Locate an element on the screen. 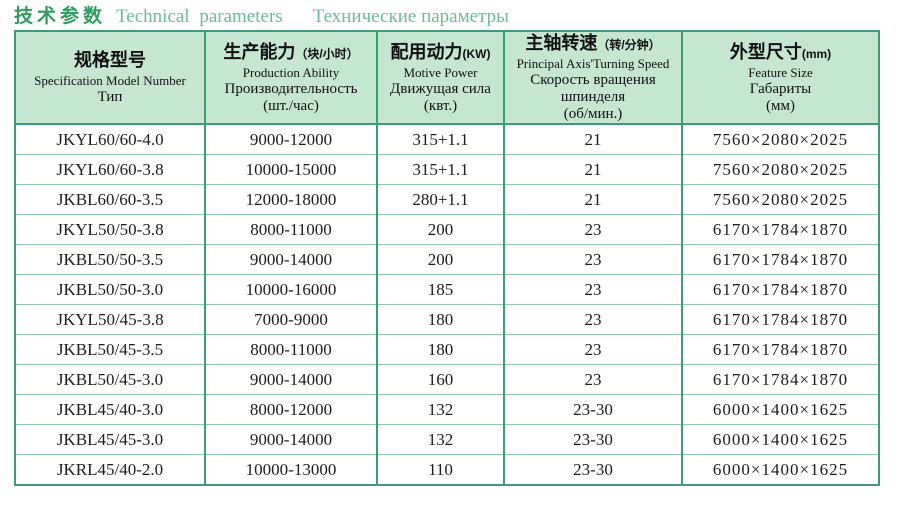 The image size is (900, 516). header-label-zh: 生产能力 is located at coordinates (259, 51).